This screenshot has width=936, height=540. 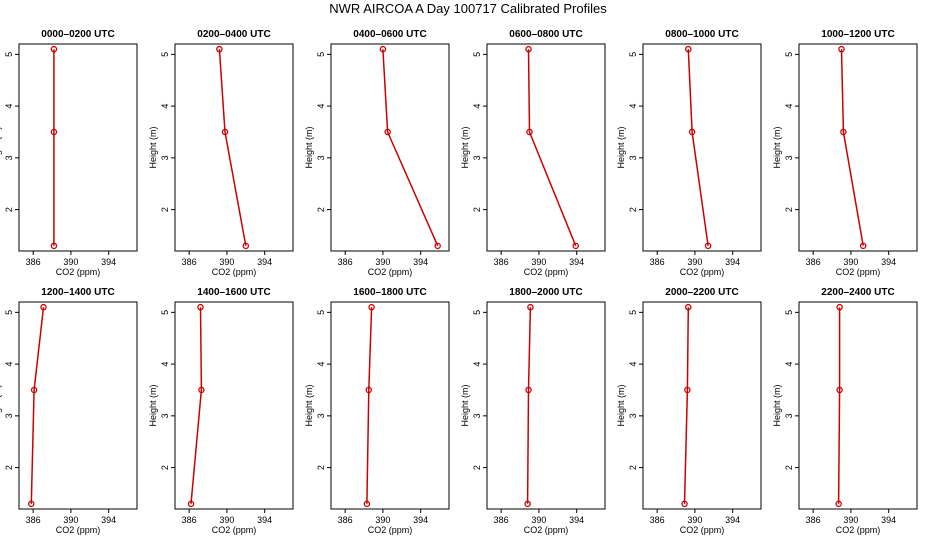 I want to click on panel-title: 0000–0200 UTC, so click(x=77, y=34).